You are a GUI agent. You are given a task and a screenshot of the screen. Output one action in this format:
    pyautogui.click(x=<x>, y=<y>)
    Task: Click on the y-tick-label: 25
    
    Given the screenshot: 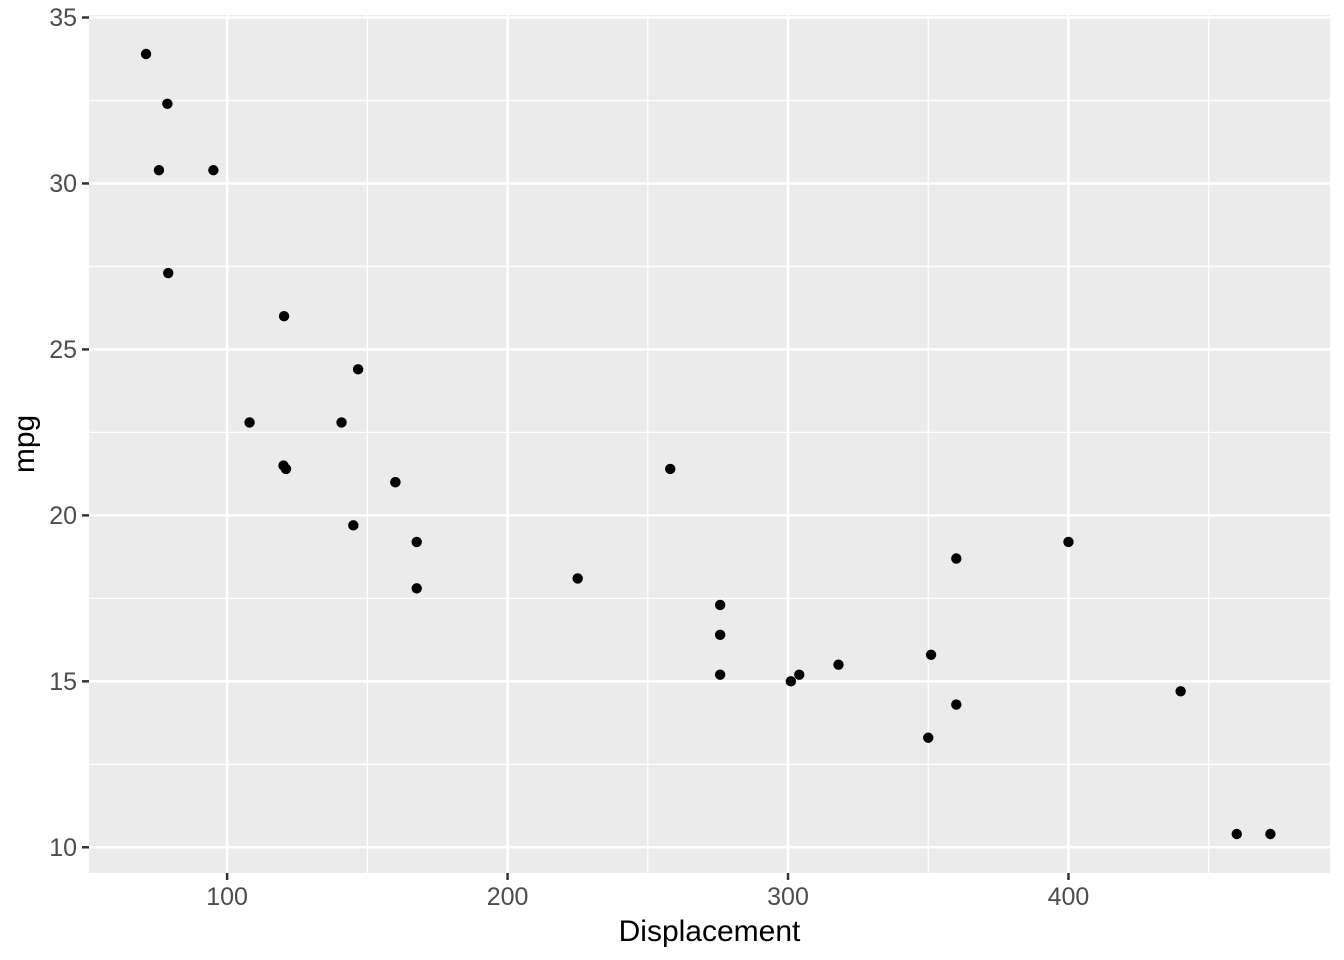 What is the action you would take?
    pyautogui.click(x=63, y=350)
    